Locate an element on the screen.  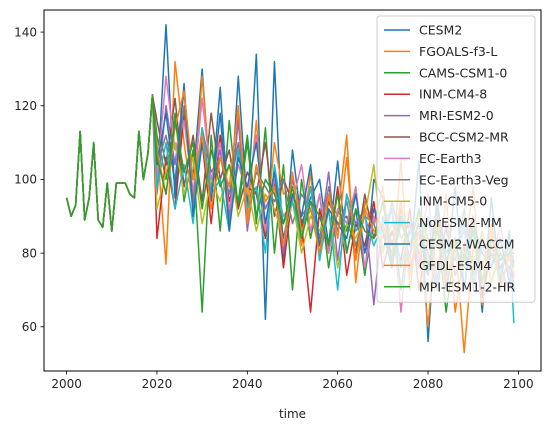
legend-label-5: BCC-CSM2-MR is located at coordinates (464, 137).